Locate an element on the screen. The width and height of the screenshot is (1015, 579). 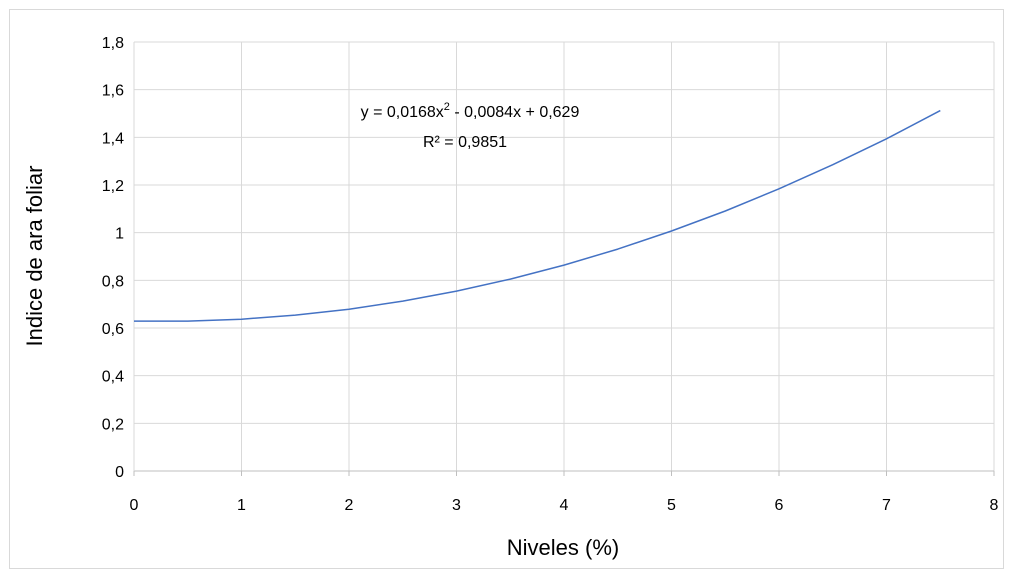
x-tick-label: 6 is located at coordinates (779, 505).